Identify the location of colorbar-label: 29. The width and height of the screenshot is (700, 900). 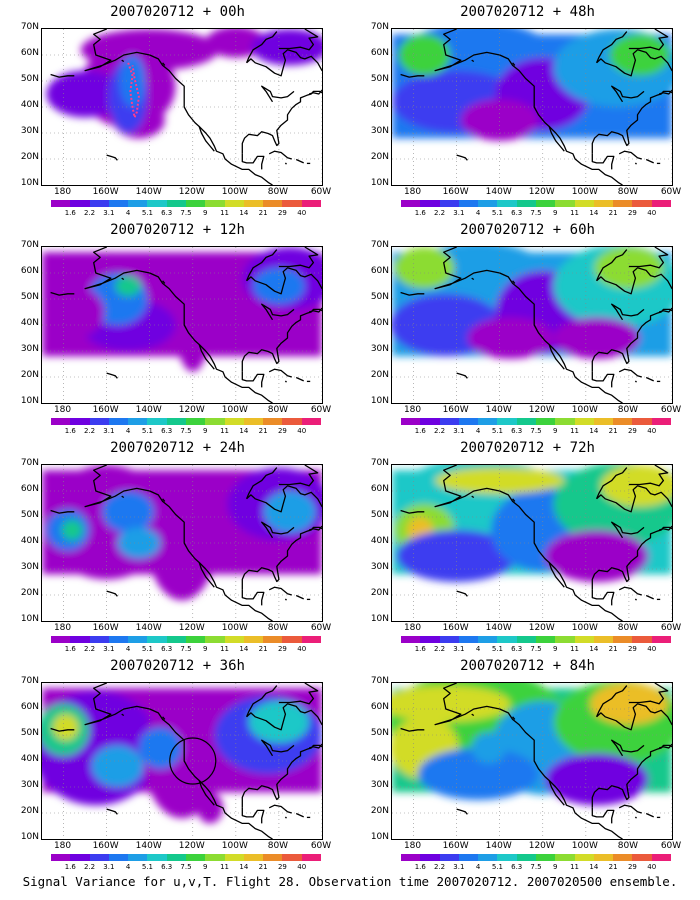
(632, 867).